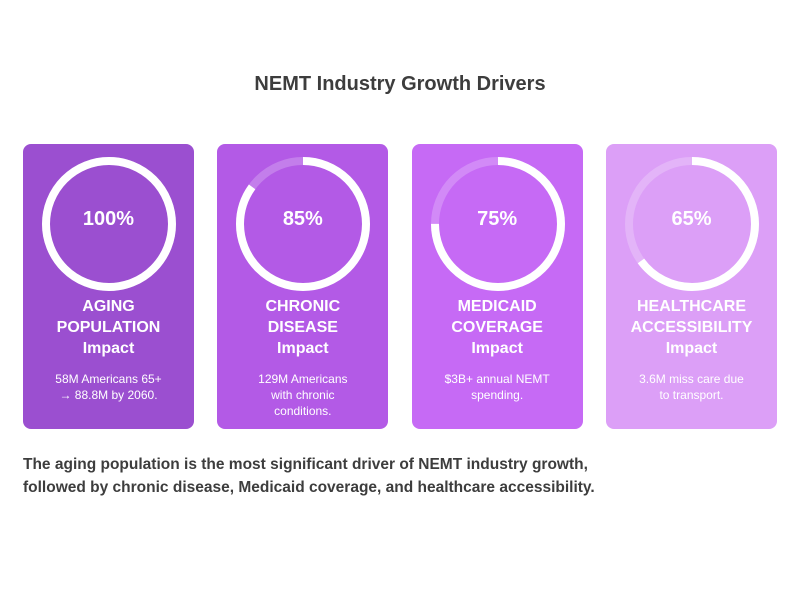  Describe the element at coordinates (108, 379) in the screenshot. I see `description-line: 58M Americans 65+` at that location.